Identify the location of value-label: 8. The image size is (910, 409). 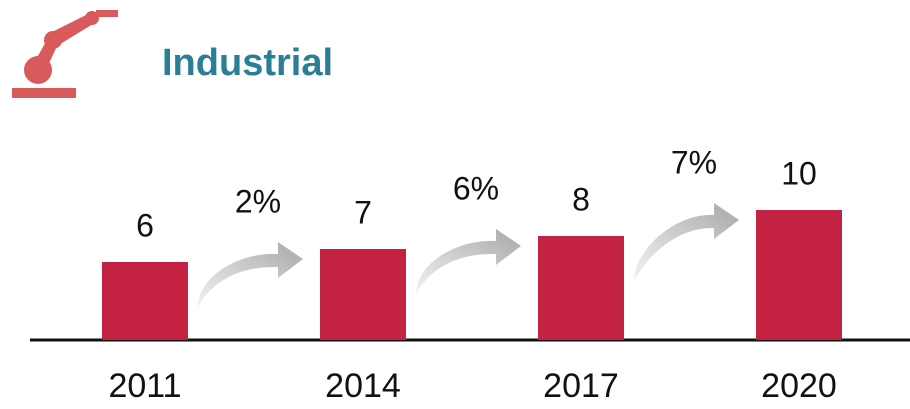
(581, 199).